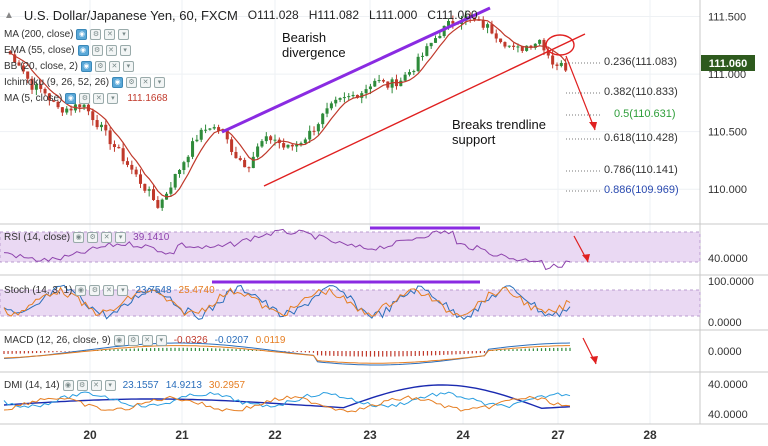 The width and height of the screenshot is (768, 446). I want to click on overlay-ma5-value: 111.1668, so click(147, 98).